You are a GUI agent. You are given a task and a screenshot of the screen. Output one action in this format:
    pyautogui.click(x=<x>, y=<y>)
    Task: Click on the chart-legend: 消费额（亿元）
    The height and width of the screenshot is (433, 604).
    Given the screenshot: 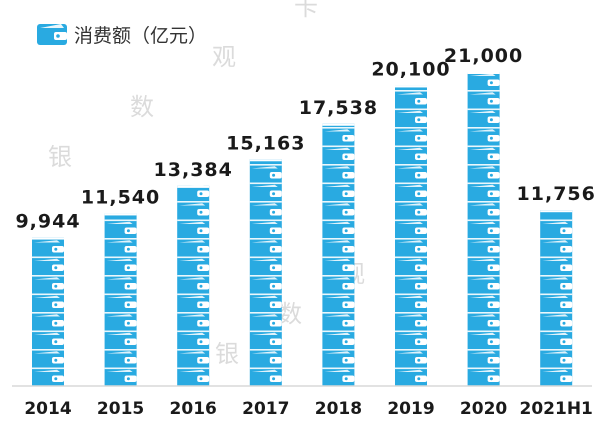 What is the action you would take?
    pyautogui.click(x=122, y=35)
    